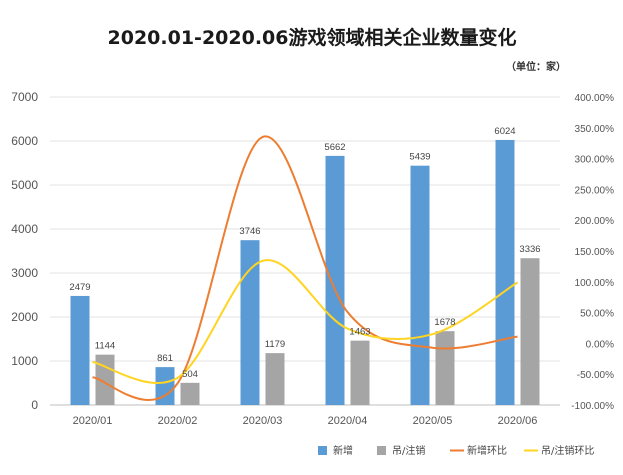  What do you see at coordinates (595, 375) in the screenshot?
I see `right-tick-label: -50.00%` at bounding box center [595, 375].